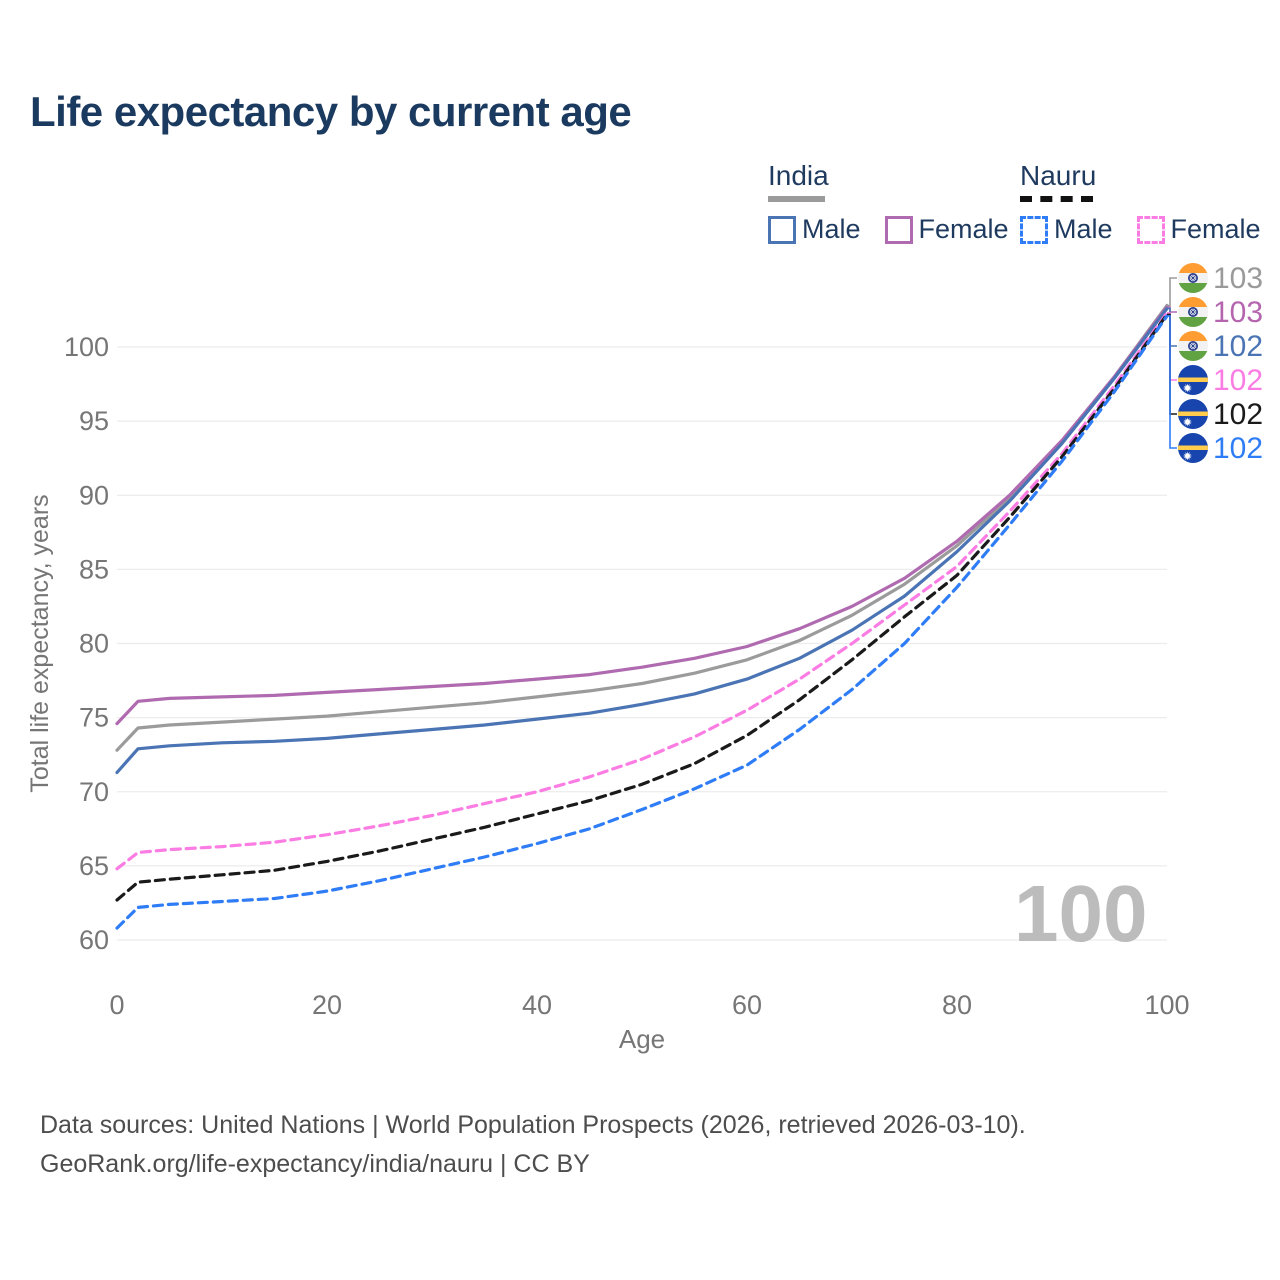 The width and height of the screenshot is (1280, 1280). Describe the element at coordinates (1083, 229) in the screenshot. I see `legend-nauru-male-label: Male` at that location.